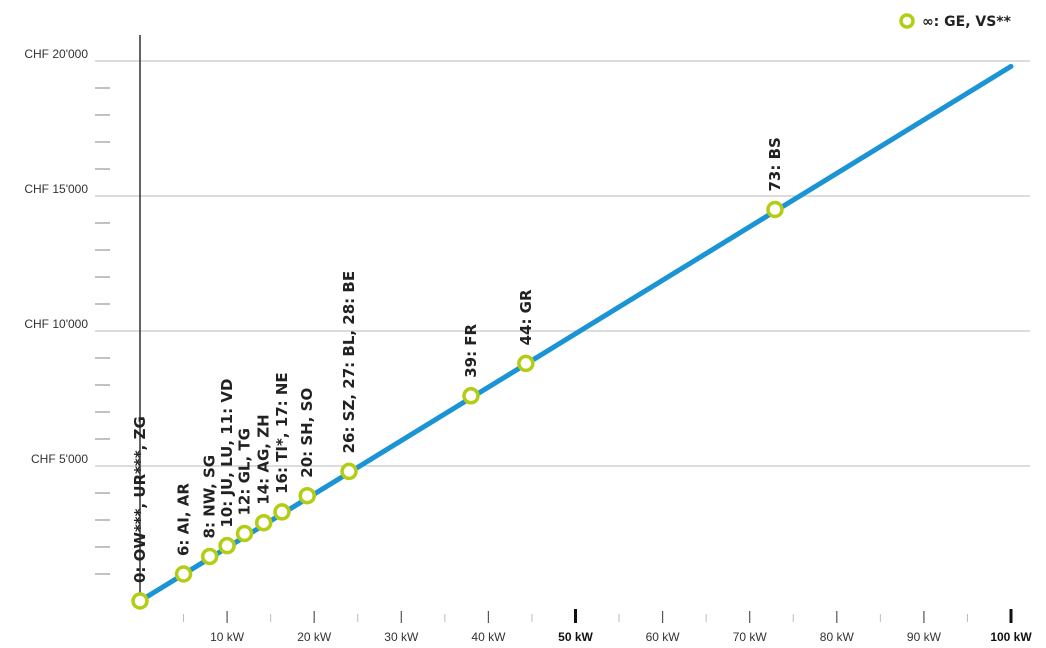  What do you see at coordinates (775, 164) in the screenshot?
I see `point-label: 73: BS` at bounding box center [775, 164].